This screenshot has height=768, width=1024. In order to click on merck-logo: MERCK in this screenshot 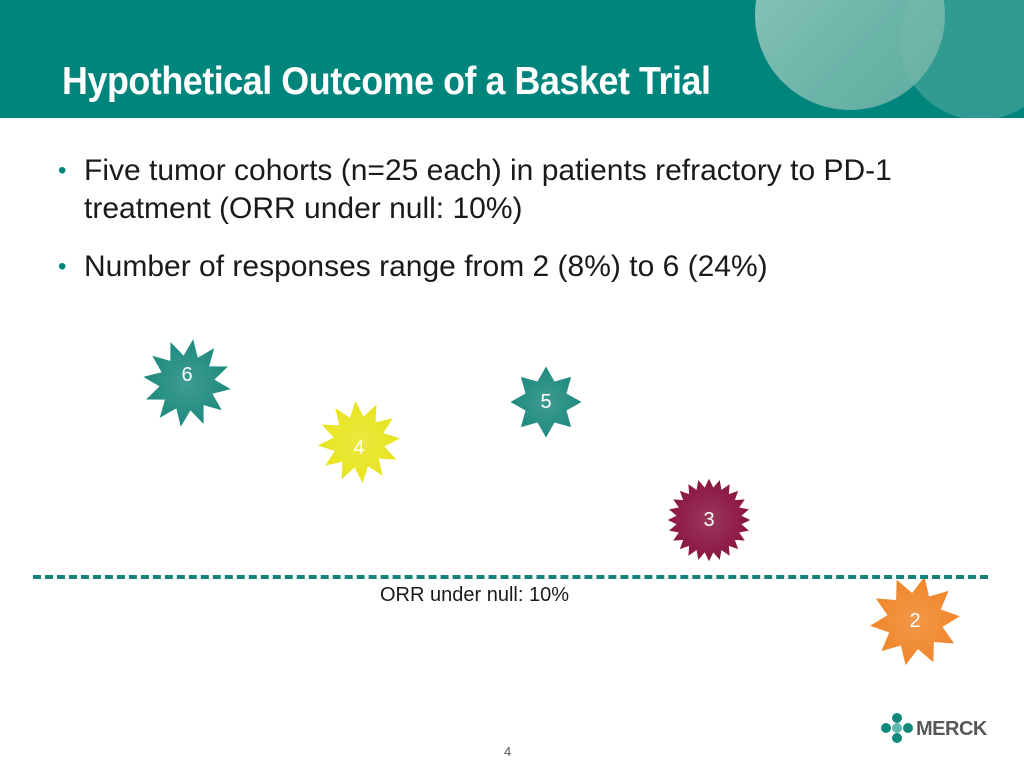, I will do `click(936, 728)`.